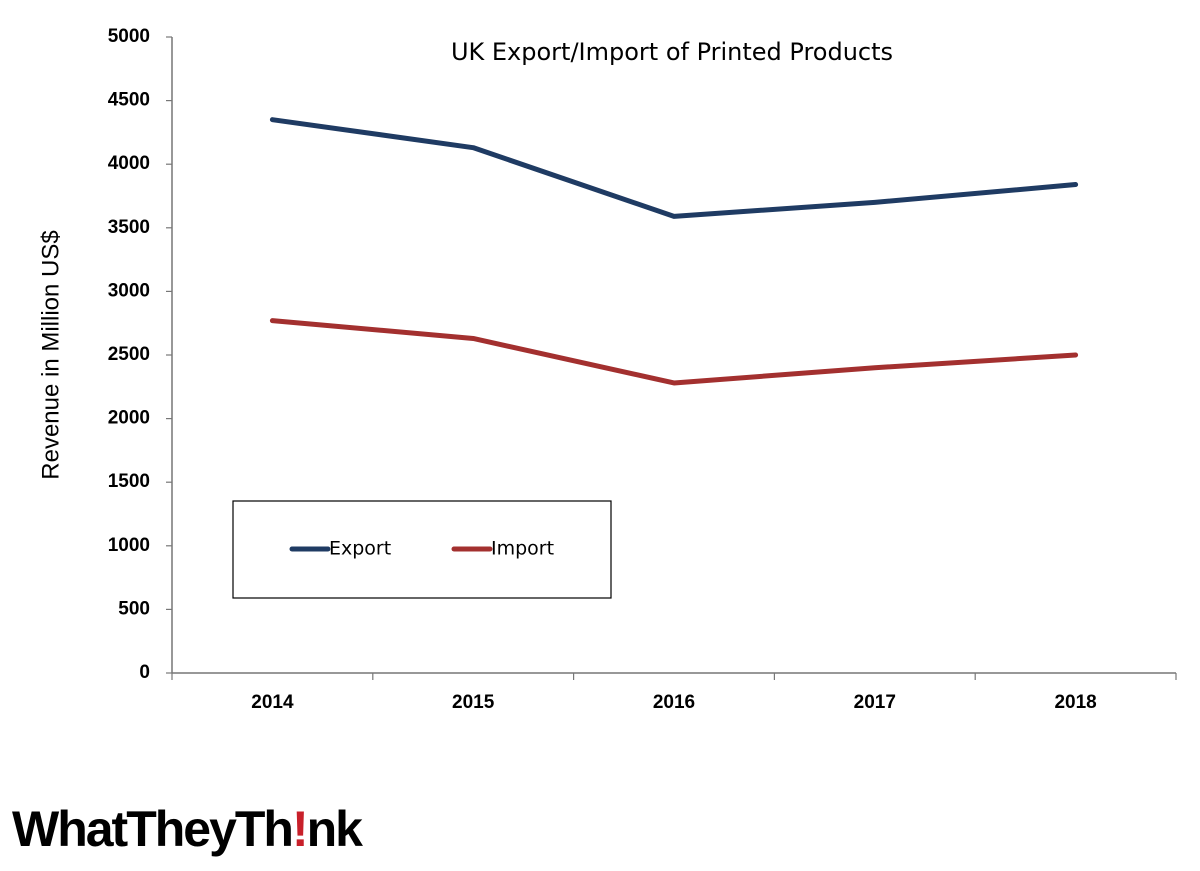 The width and height of the screenshot is (1200, 871). Describe the element at coordinates (129, 290) in the screenshot. I see `y-tick-label: 3000` at that location.